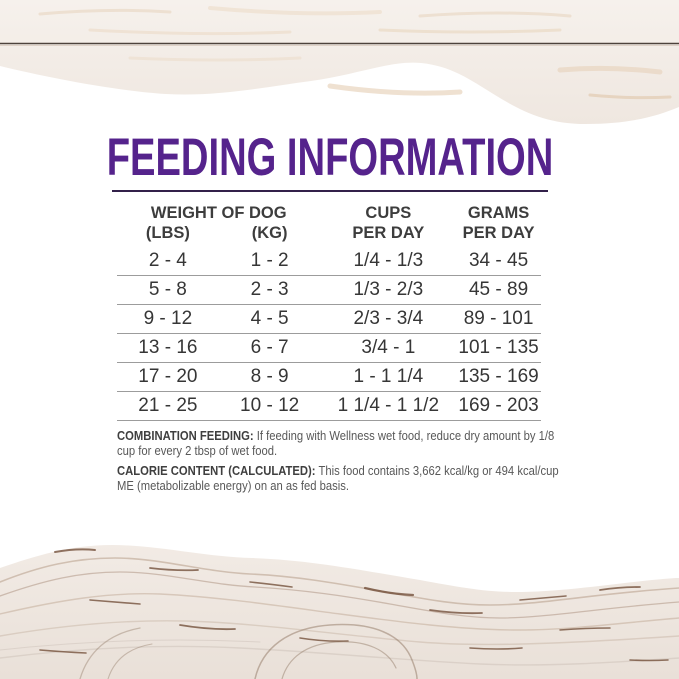 This screenshot has width=679, height=679. I want to click on table-cell: 101 - 135, so click(498, 347).